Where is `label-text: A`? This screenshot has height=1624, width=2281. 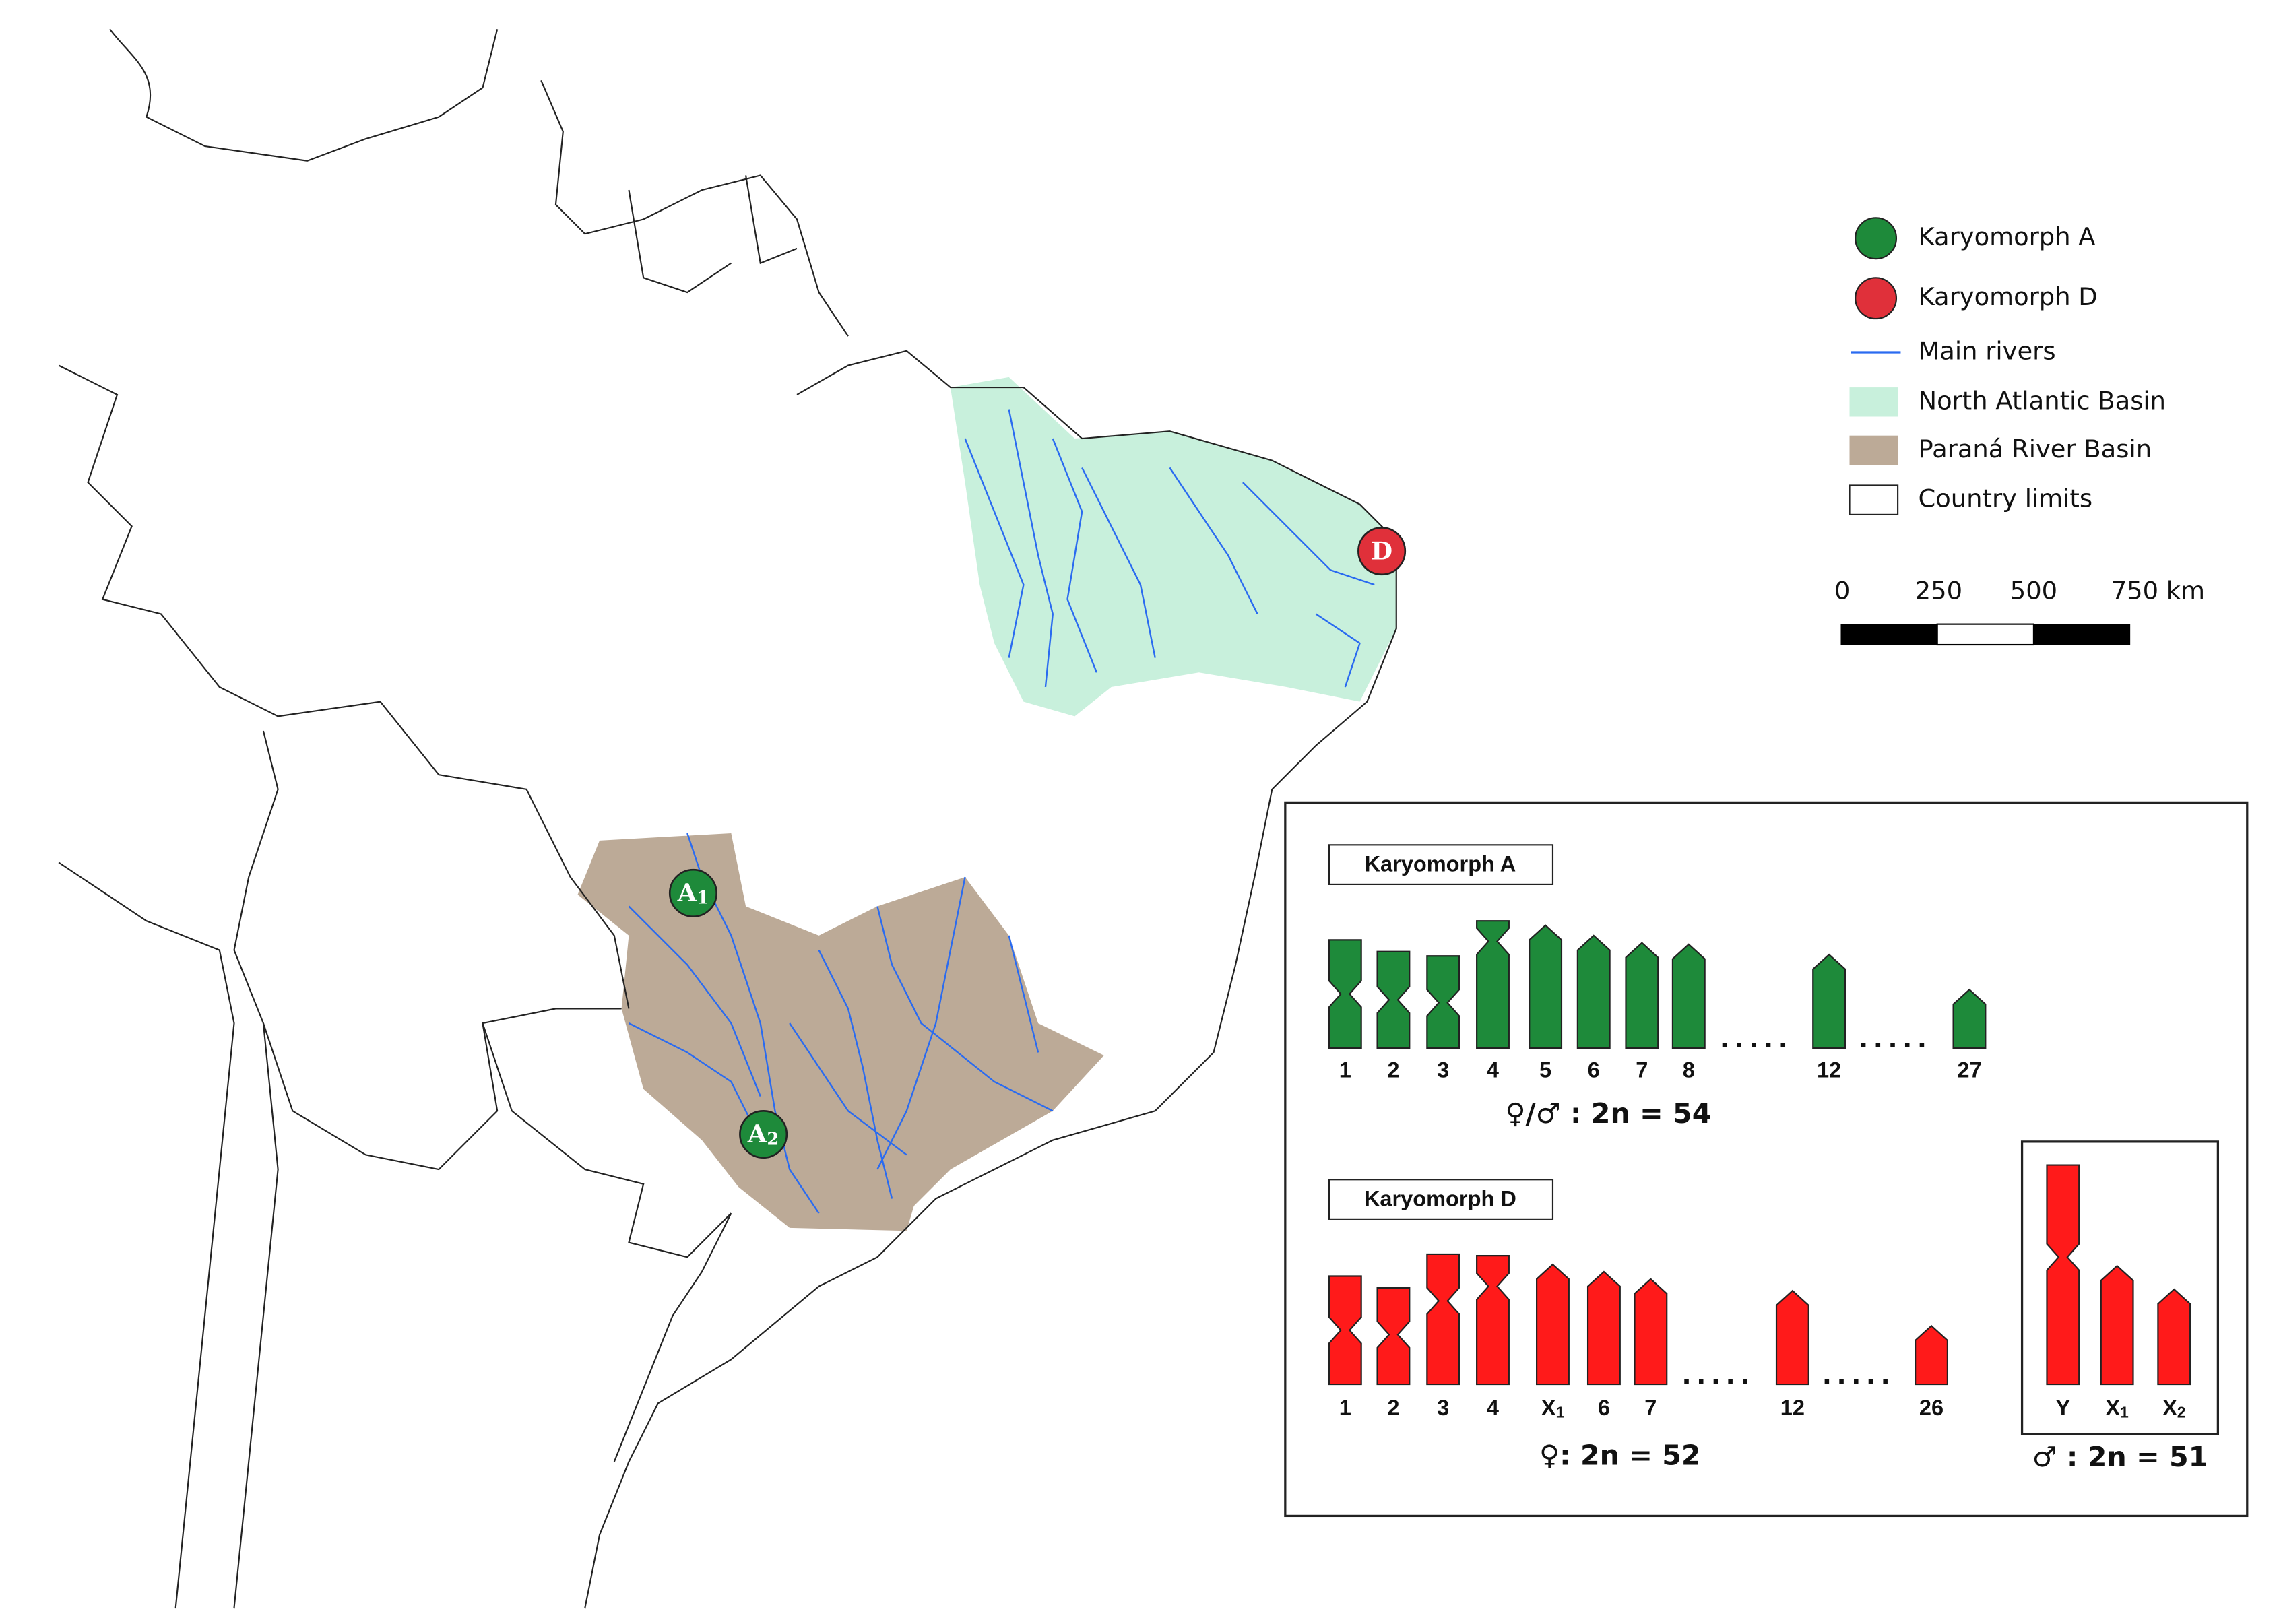
label-text: A is located at coordinates (757, 1133).